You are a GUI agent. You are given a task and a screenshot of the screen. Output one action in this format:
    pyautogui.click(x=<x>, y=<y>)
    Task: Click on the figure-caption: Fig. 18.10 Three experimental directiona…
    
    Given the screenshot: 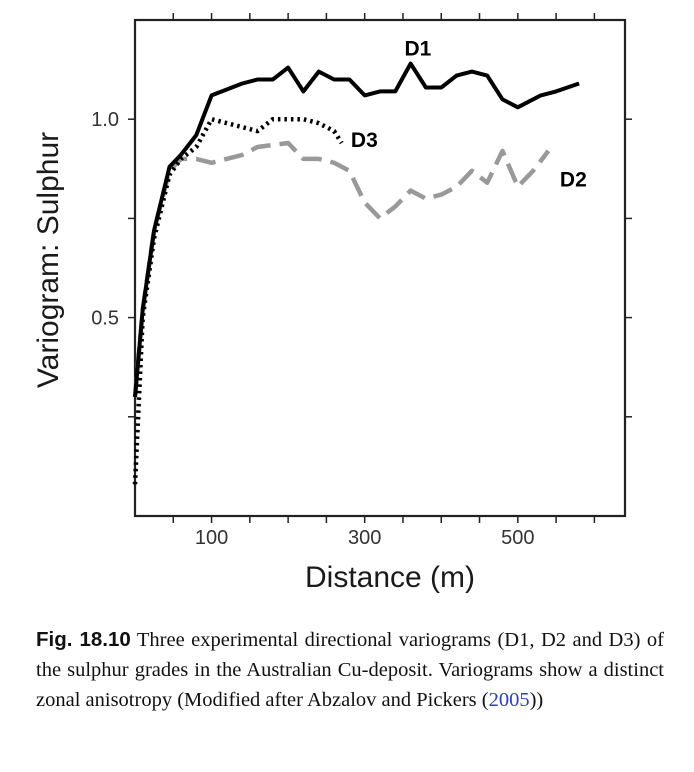 What is the action you would take?
    pyautogui.click(x=350, y=670)
    